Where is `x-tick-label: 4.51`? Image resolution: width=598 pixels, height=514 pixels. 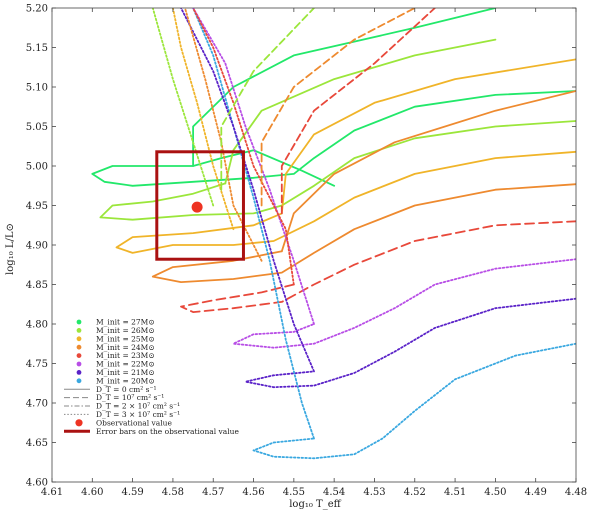 x-tick-label: 4.51 is located at coordinates (455, 492).